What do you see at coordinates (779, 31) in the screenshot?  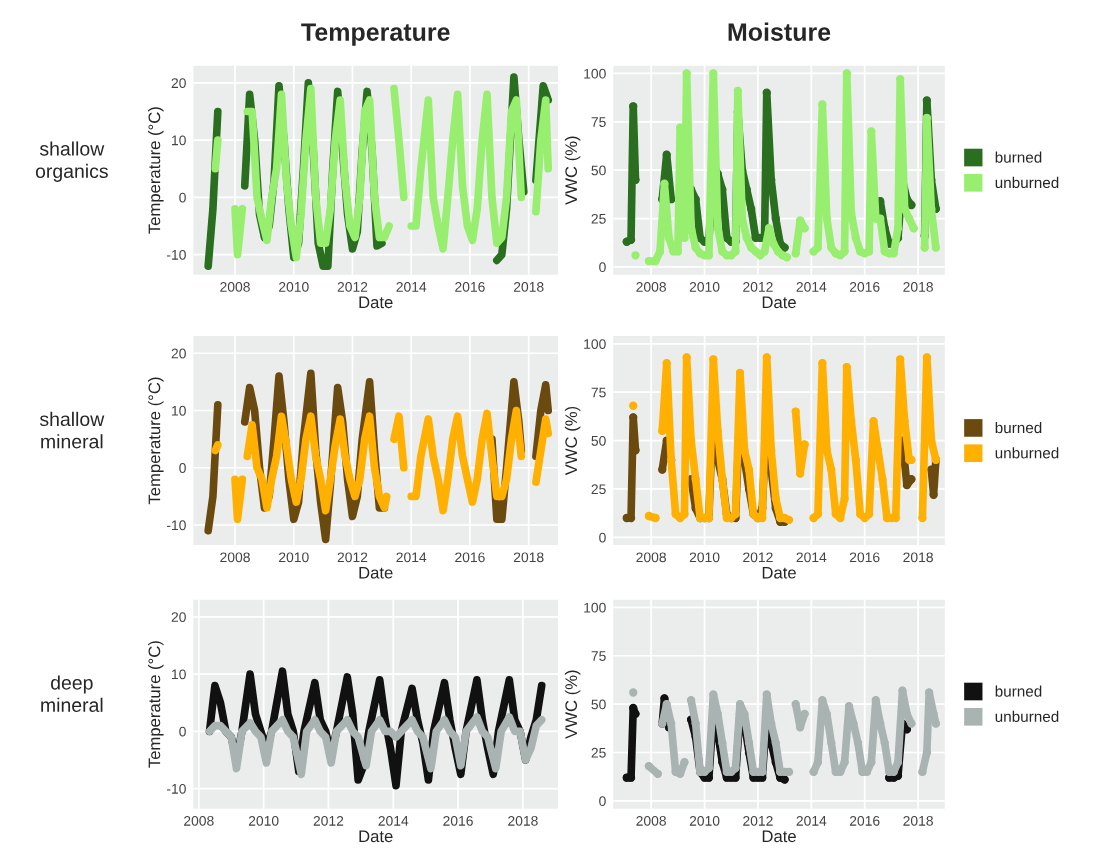 I see `chart-title: Moisture` at bounding box center [779, 31].